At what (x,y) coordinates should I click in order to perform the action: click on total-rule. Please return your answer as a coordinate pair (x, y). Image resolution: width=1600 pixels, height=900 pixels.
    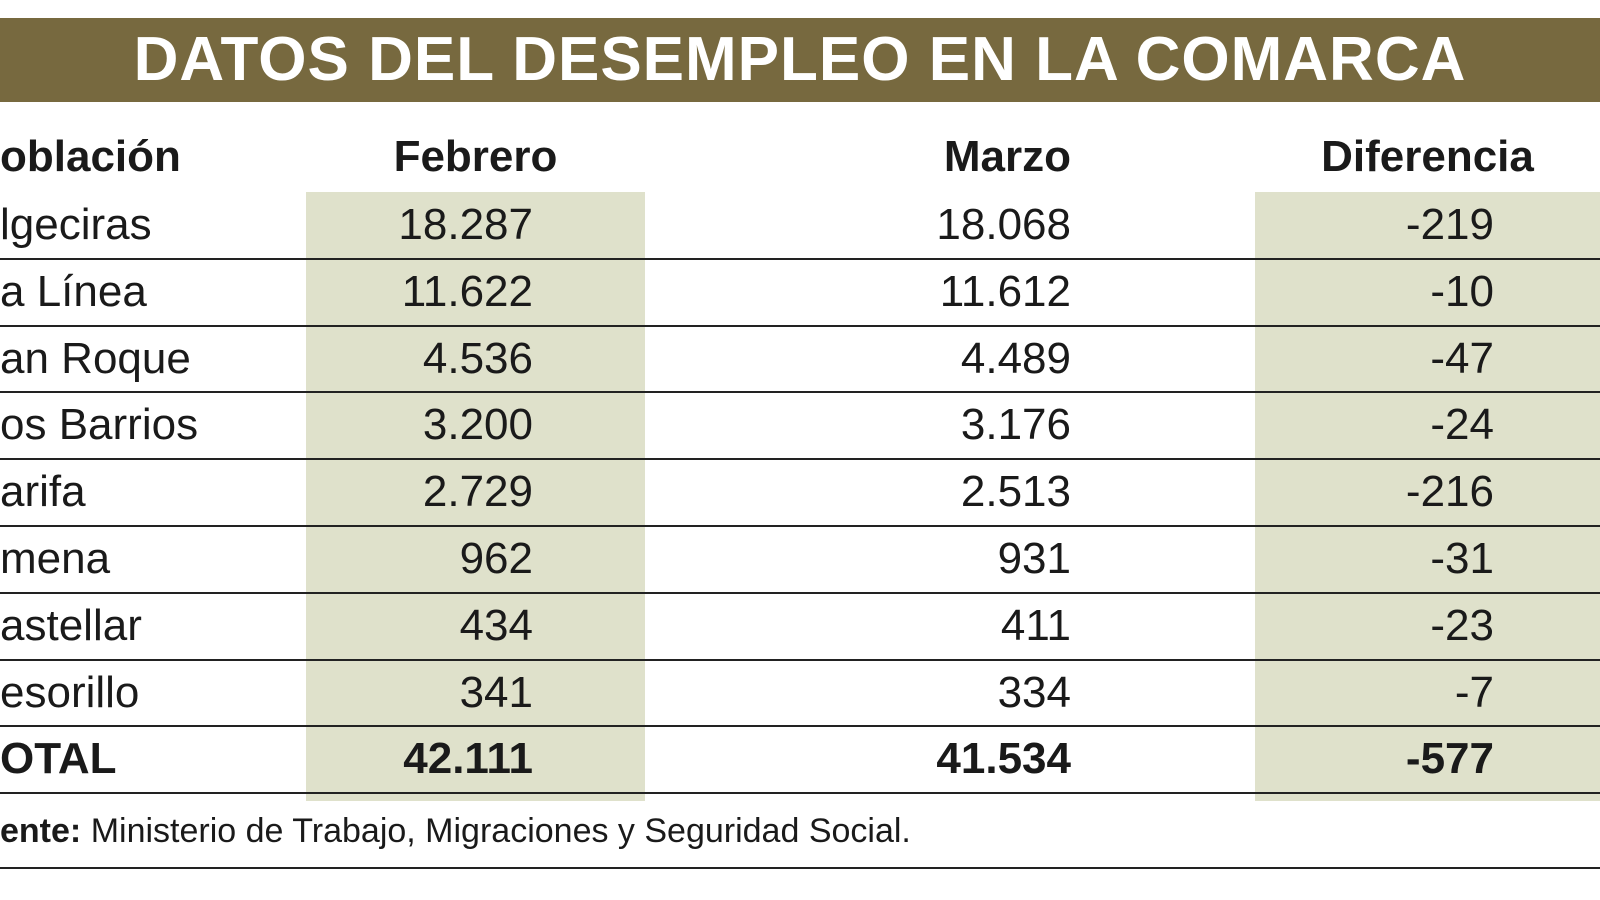
    Looking at the image, I should click on (800, 793).